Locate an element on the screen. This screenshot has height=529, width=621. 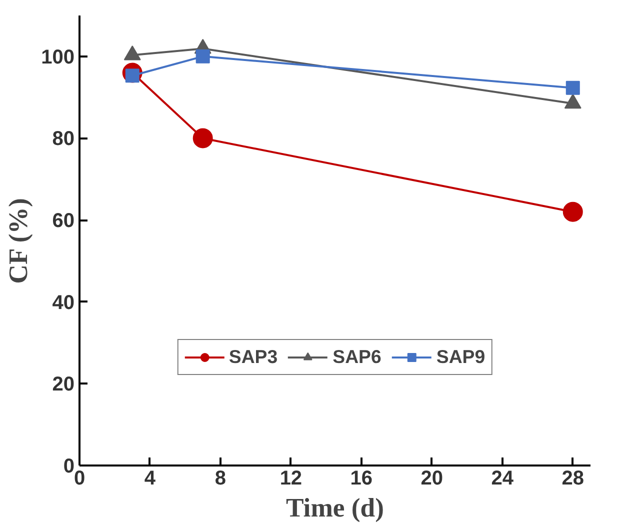
x-tick-label: 16 is located at coordinates (361, 479).